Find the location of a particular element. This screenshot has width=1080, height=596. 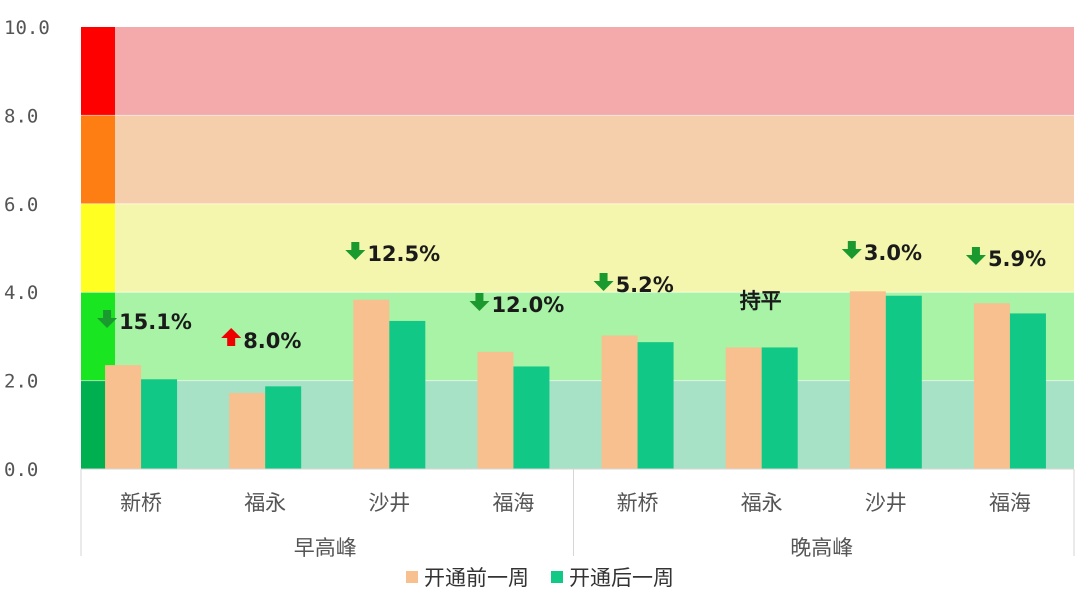

change-label: 3.0% is located at coordinates (893, 253).